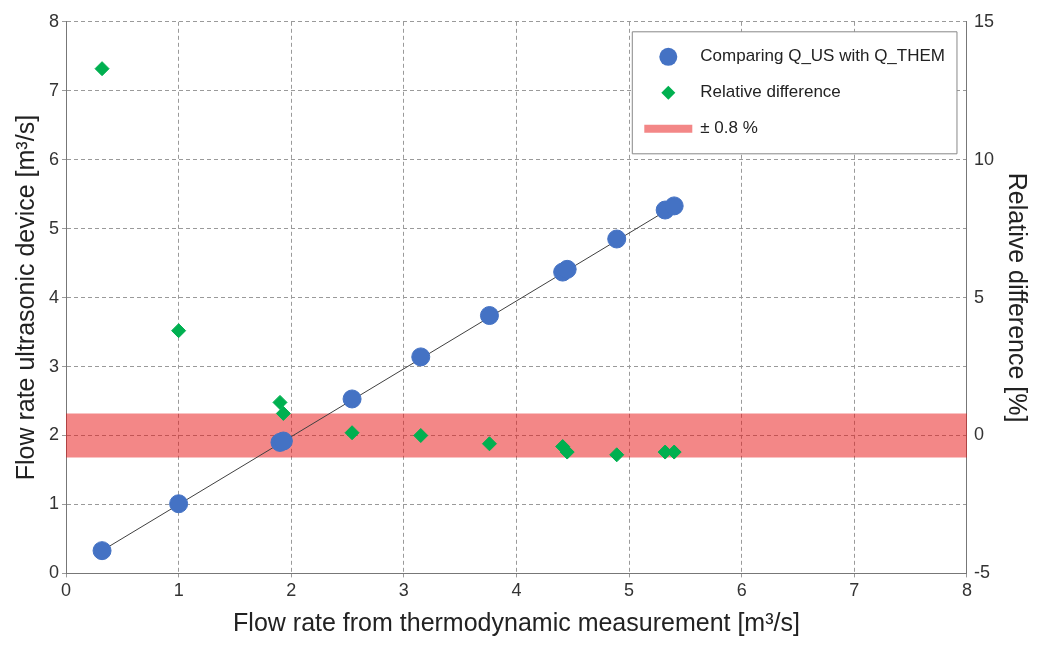 The width and height of the screenshot is (1051, 649). What do you see at coordinates (516, 590) in the screenshot?
I see `x-tick-label: 4` at bounding box center [516, 590].